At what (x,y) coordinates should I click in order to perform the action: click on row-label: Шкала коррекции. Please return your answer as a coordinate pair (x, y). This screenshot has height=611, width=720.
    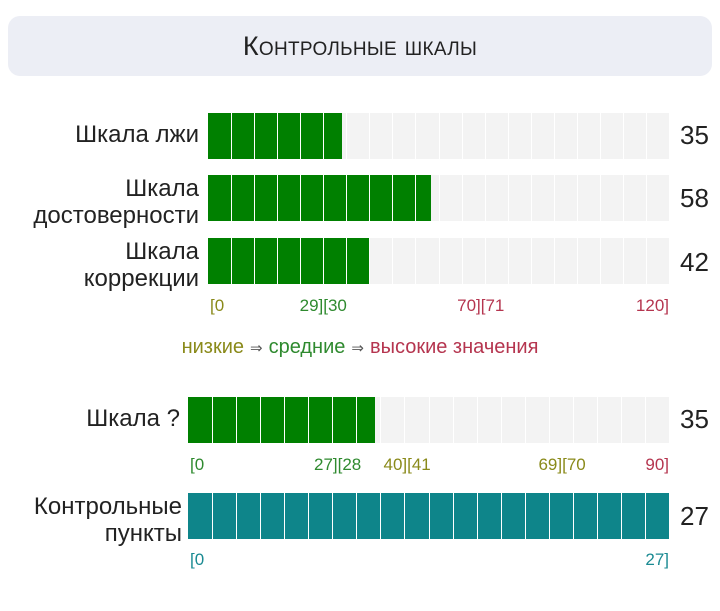
    Looking at the image, I should click on (99, 265).